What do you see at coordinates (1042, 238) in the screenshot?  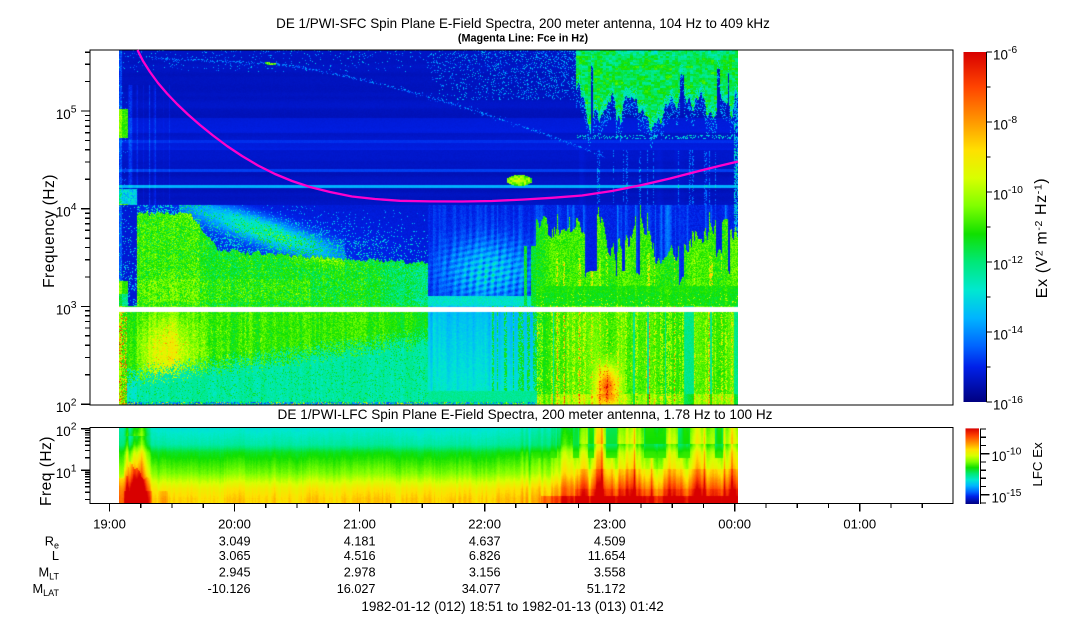 I see `svg-text: Ex (V2 m-2 Hz-1)` at bounding box center [1042, 238].